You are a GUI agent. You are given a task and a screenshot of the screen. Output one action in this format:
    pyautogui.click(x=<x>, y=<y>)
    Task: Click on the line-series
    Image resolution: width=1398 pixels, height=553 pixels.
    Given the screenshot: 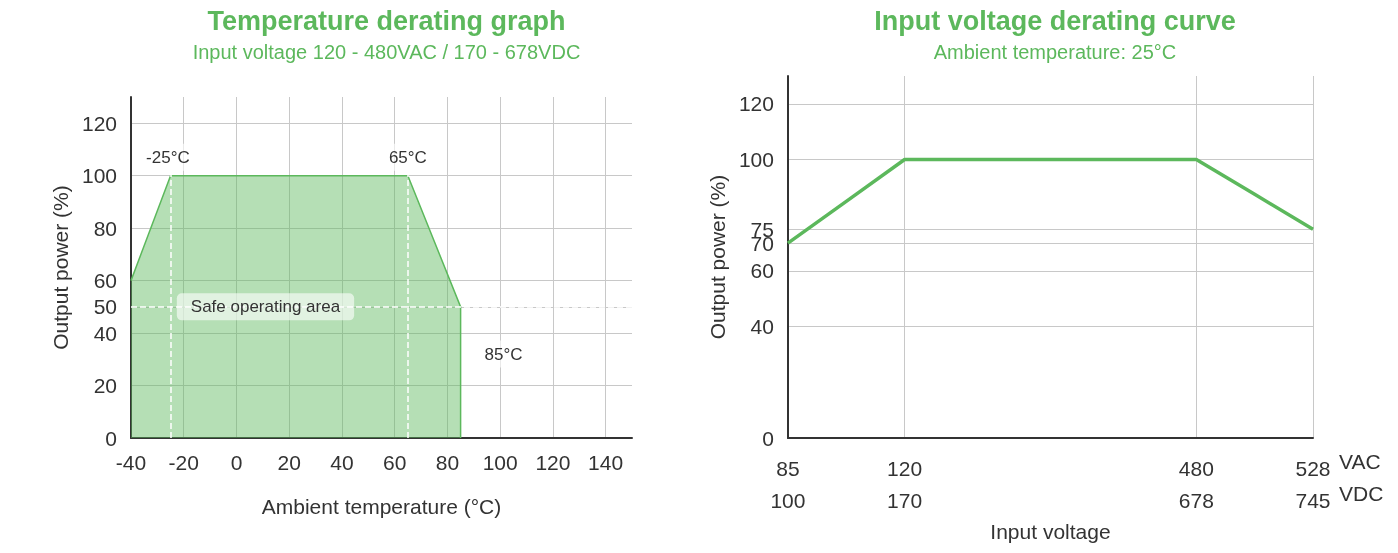 What is the action you would take?
    pyautogui.click(x=1050, y=201)
    